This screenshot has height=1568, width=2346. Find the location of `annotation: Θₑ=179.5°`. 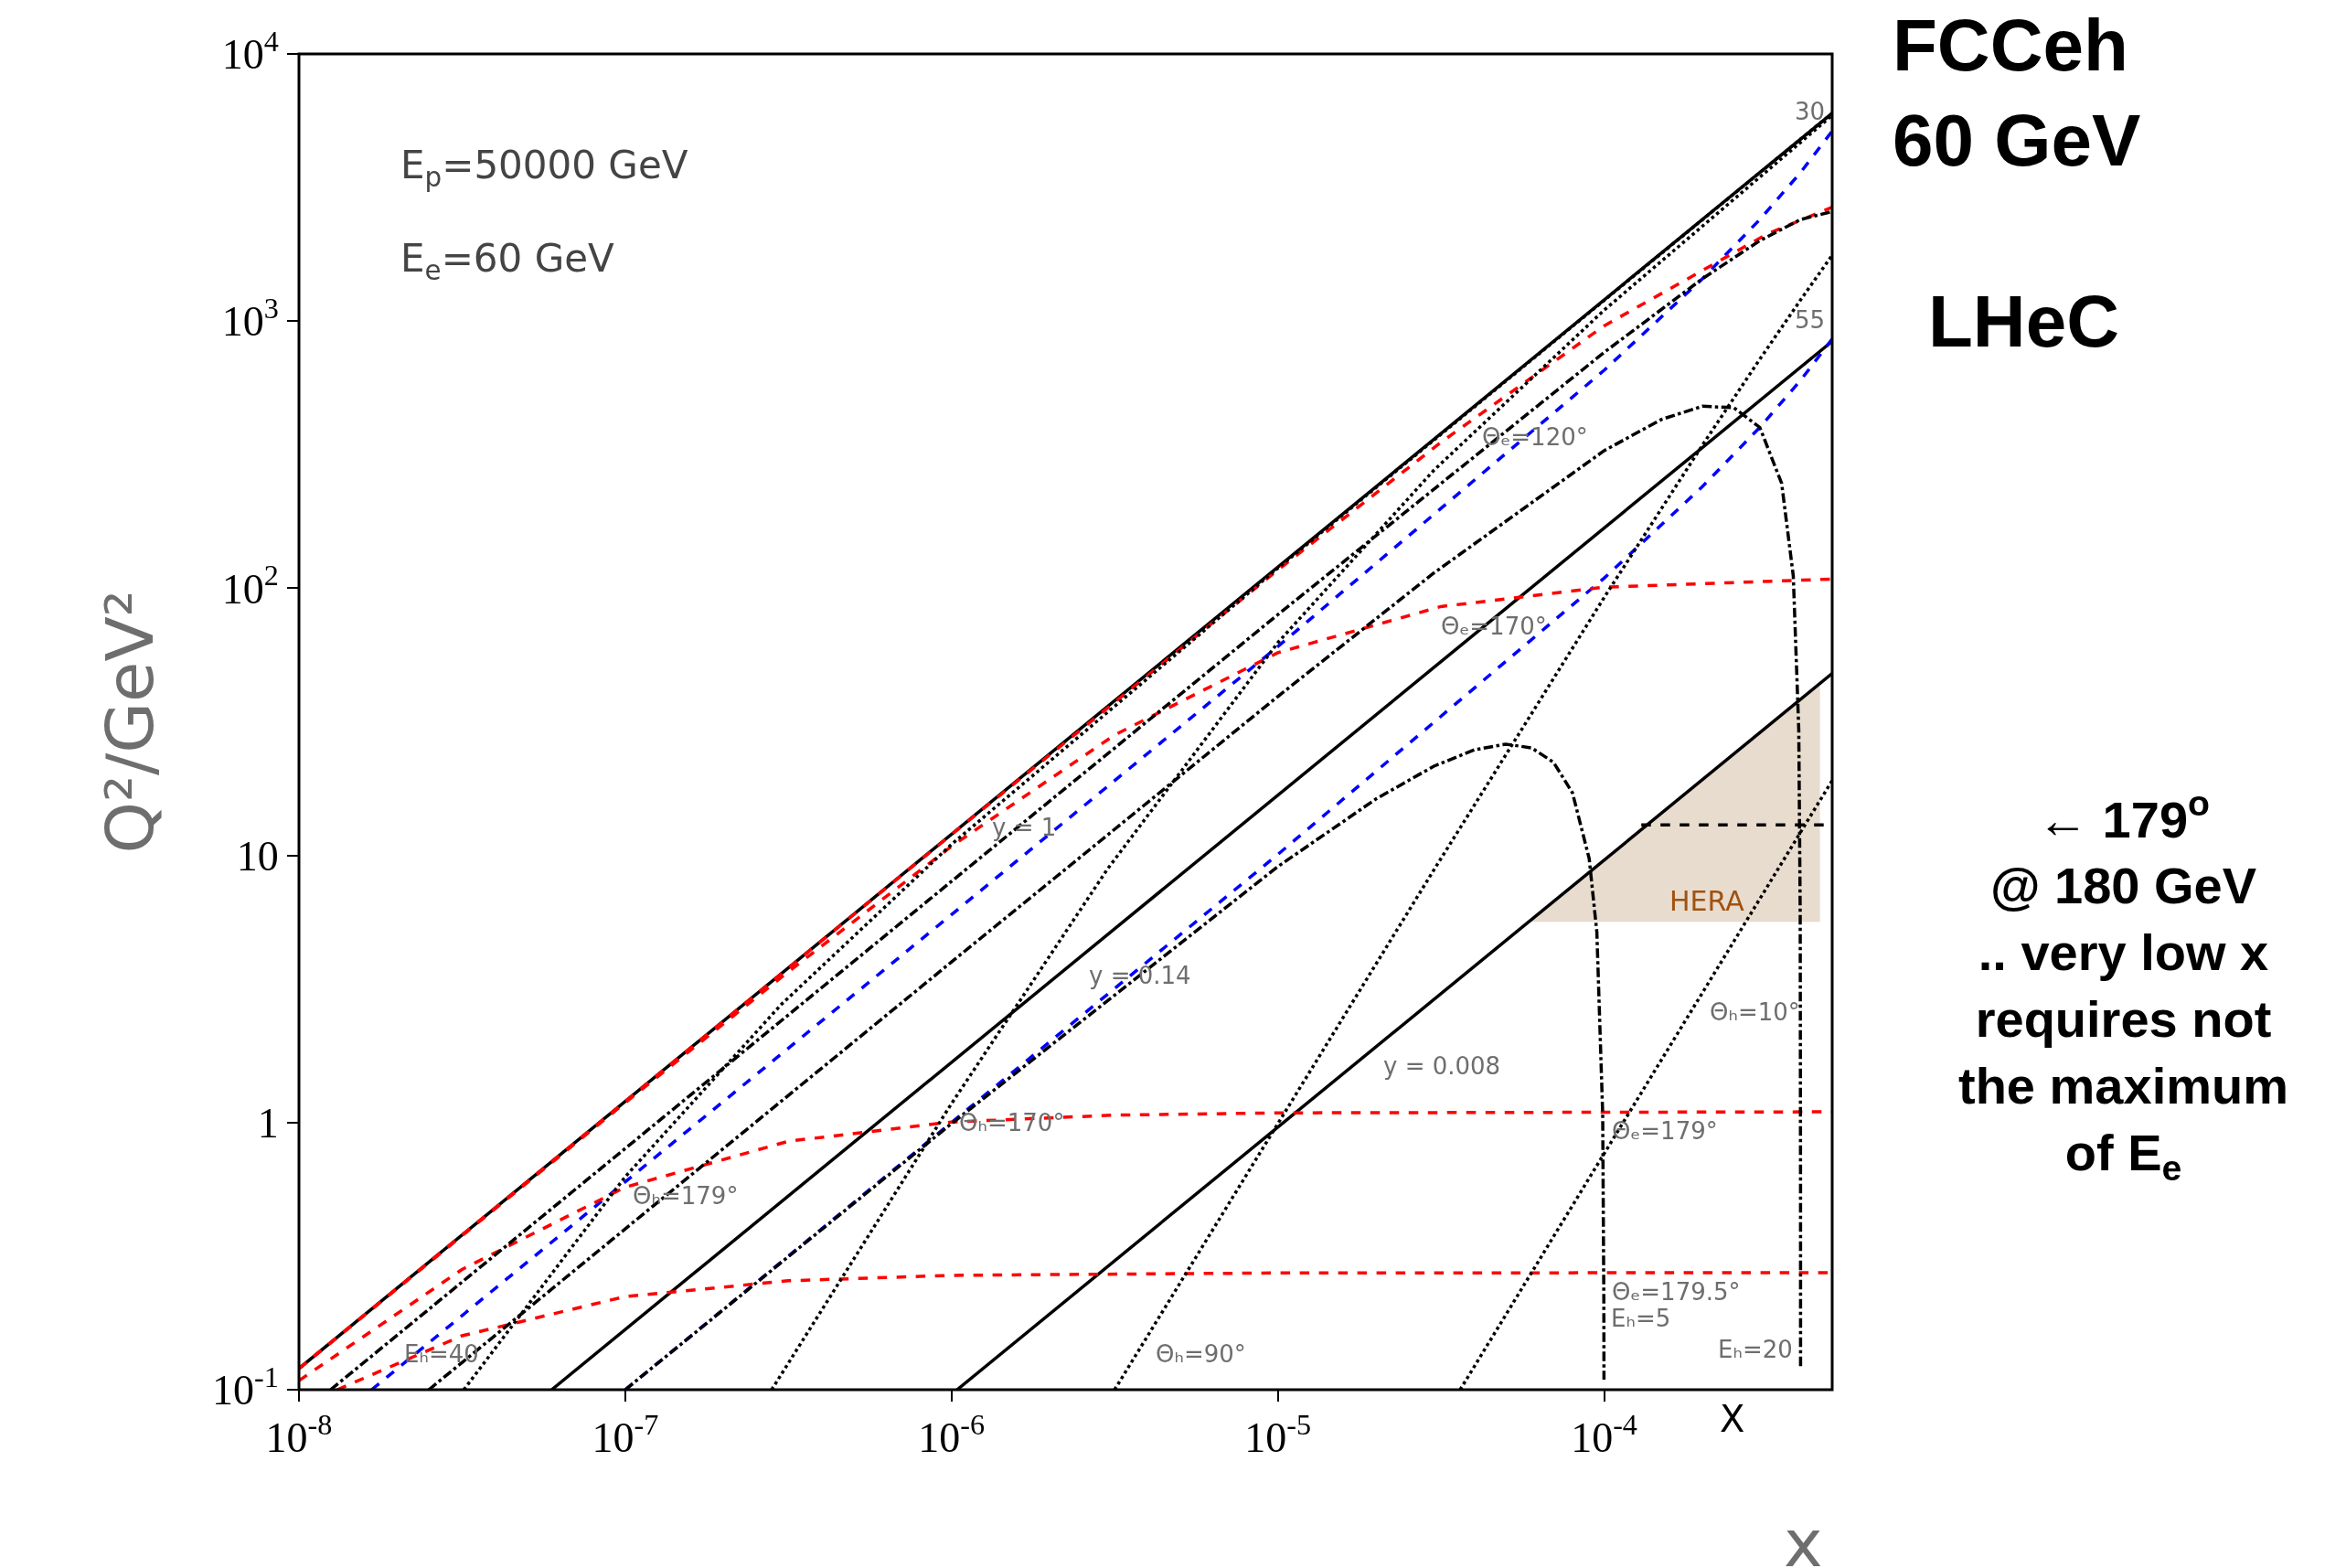

annotation: Θₑ=179.5° is located at coordinates (1676, 1292).